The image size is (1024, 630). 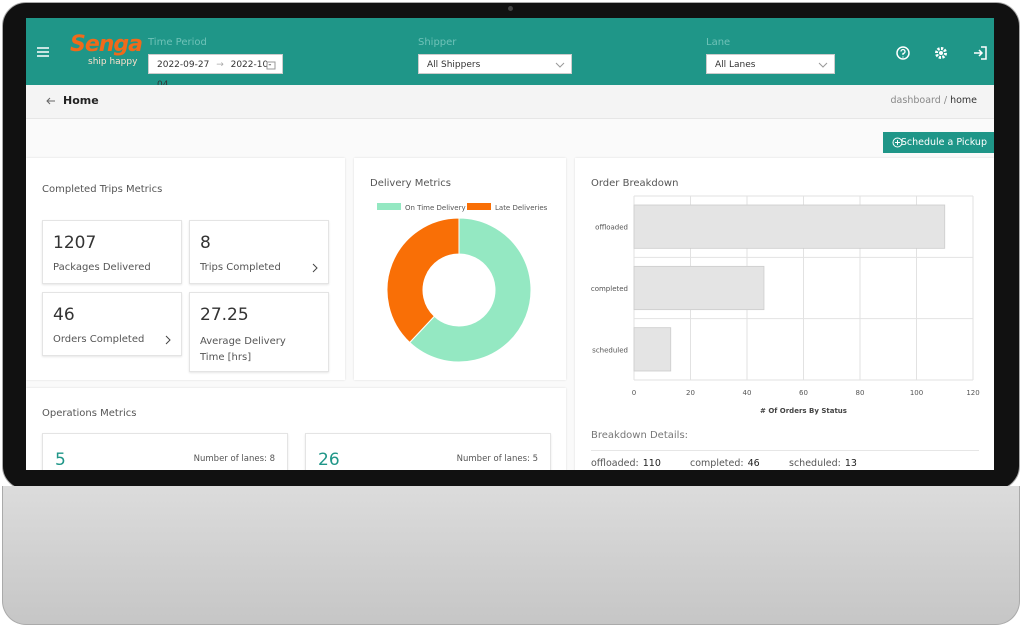 What do you see at coordinates (943, 142) in the screenshot?
I see `schedule-label: Schedule a Pickup` at bounding box center [943, 142].